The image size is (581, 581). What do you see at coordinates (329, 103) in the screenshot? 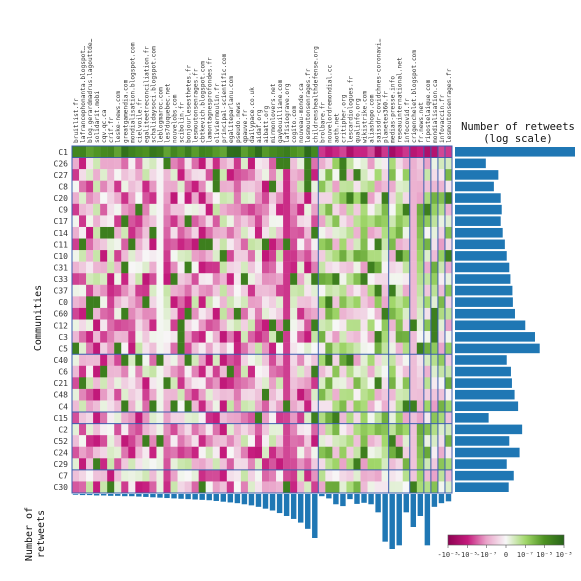
I see `column-label: nouvelordremondial.cc` at bounding box center [329, 103].